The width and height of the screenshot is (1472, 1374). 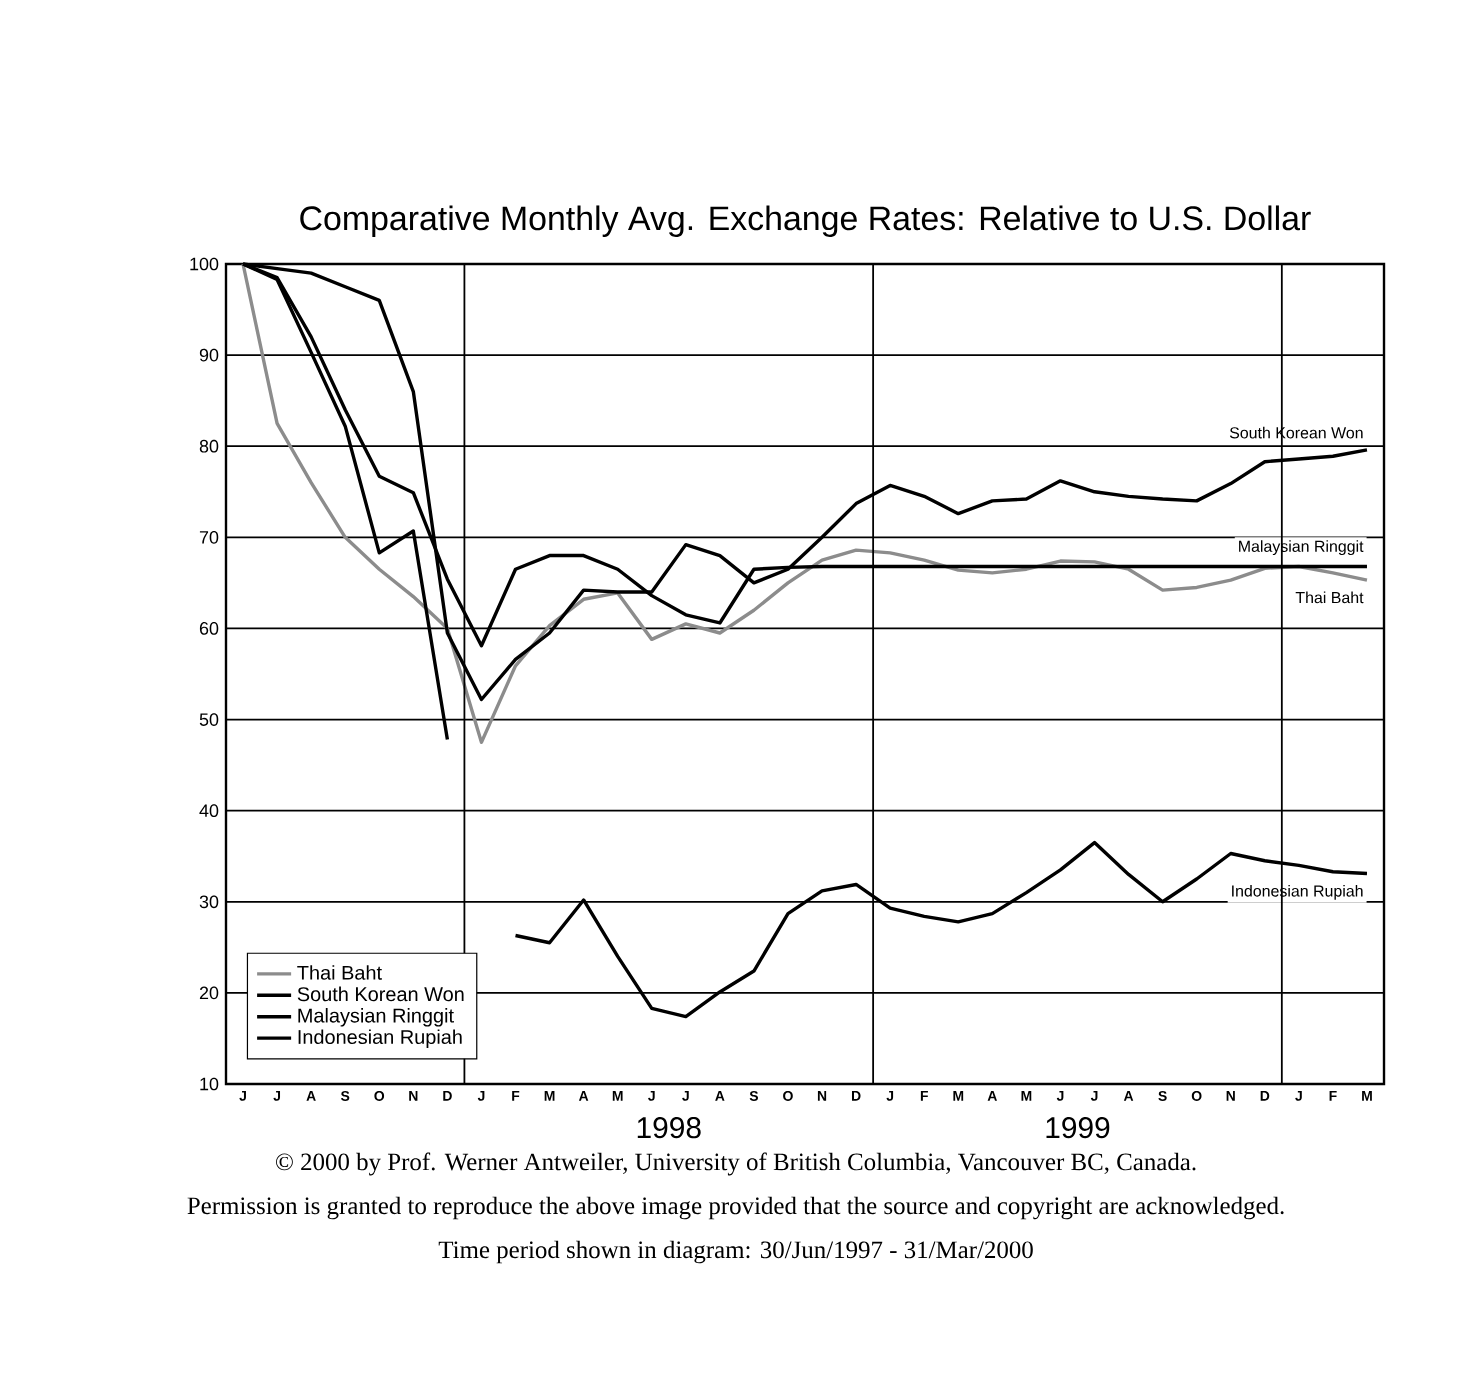 What do you see at coordinates (376, 1017) in the screenshot?
I see `legend-label: Malaysian Ringgit` at bounding box center [376, 1017].